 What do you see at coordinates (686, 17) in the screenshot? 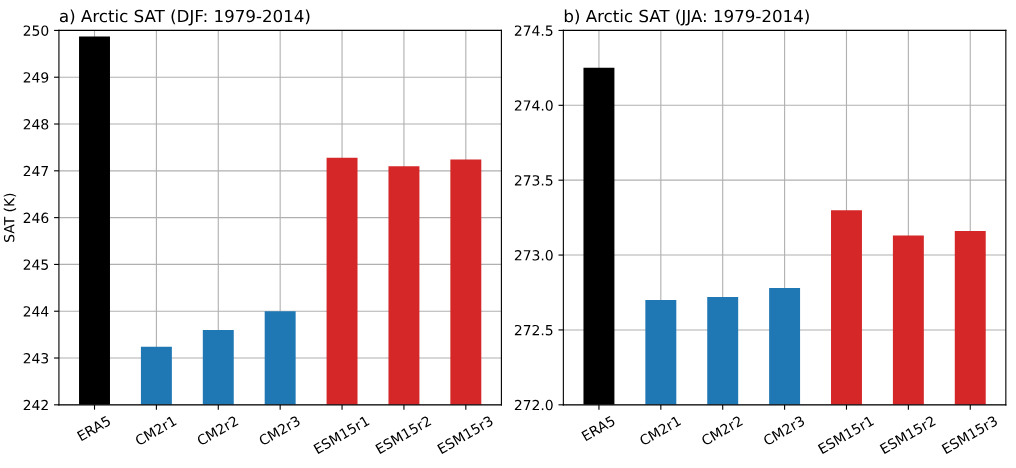
I see `chart-title: b) Arctic SAT (JJA: 1979-2014)` at bounding box center [686, 17].